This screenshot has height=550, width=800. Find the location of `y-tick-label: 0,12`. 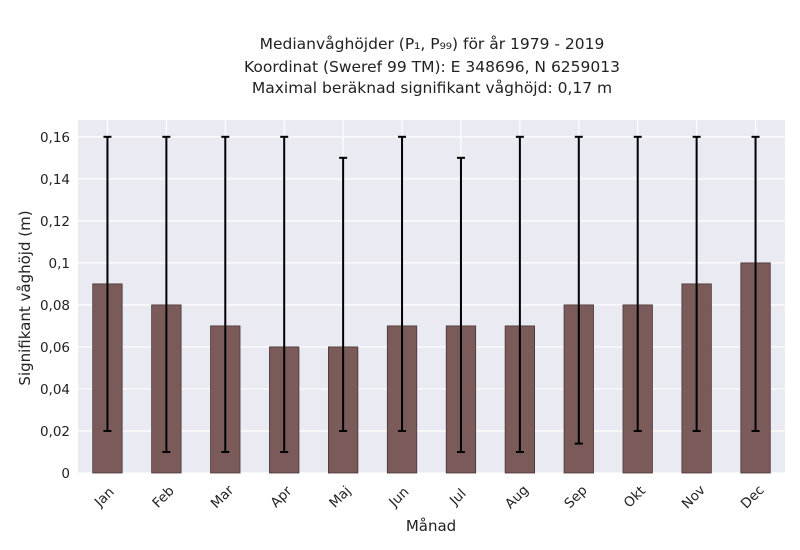

y-tick-label: 0,12 is located at coordinates (55, 222).